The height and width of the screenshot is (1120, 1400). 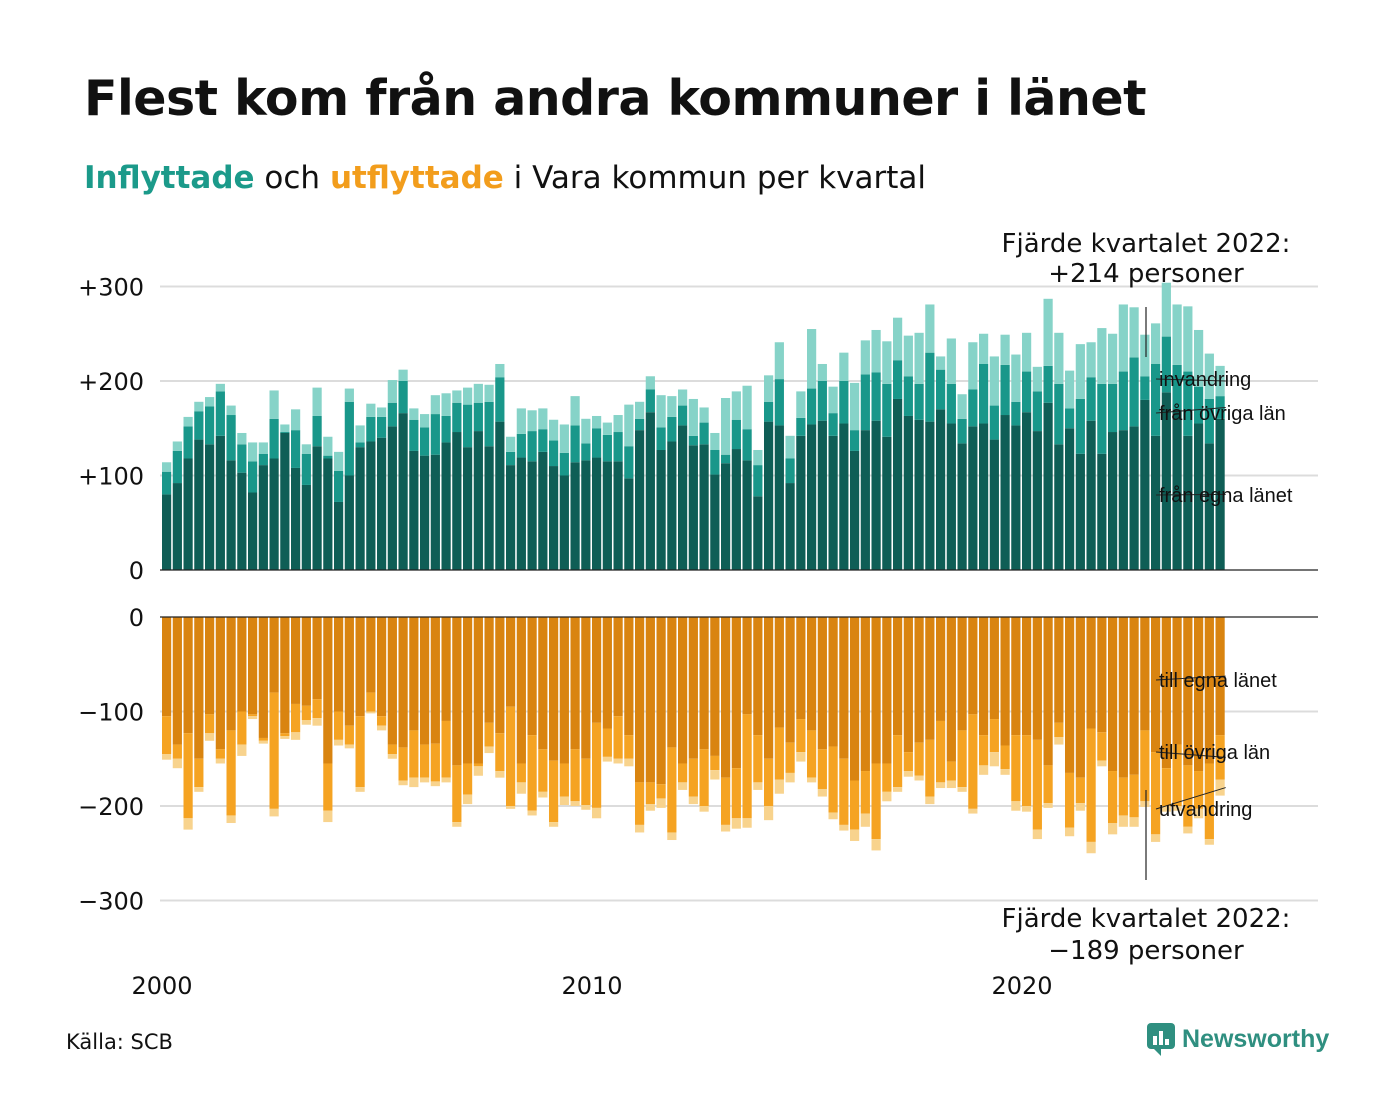 What do you see at coordinates (615, 98) in the screenshot?
I see `chart-title: Flest kom från andra kommuner i länet` at bounding box center [615, 98].